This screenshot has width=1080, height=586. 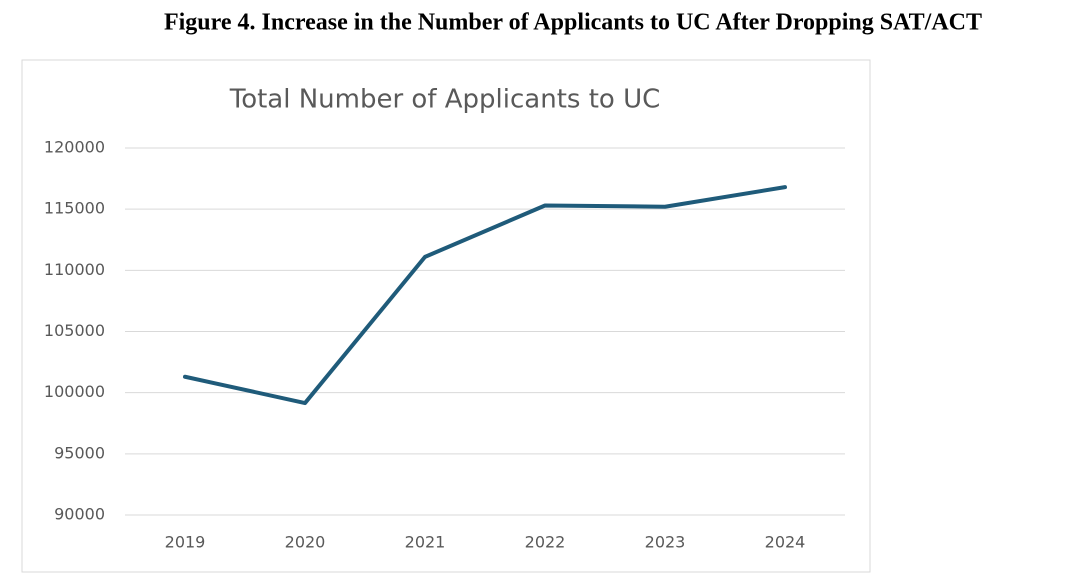 I want to click on x-tick-label: 2019, so click(x=185, y=542).